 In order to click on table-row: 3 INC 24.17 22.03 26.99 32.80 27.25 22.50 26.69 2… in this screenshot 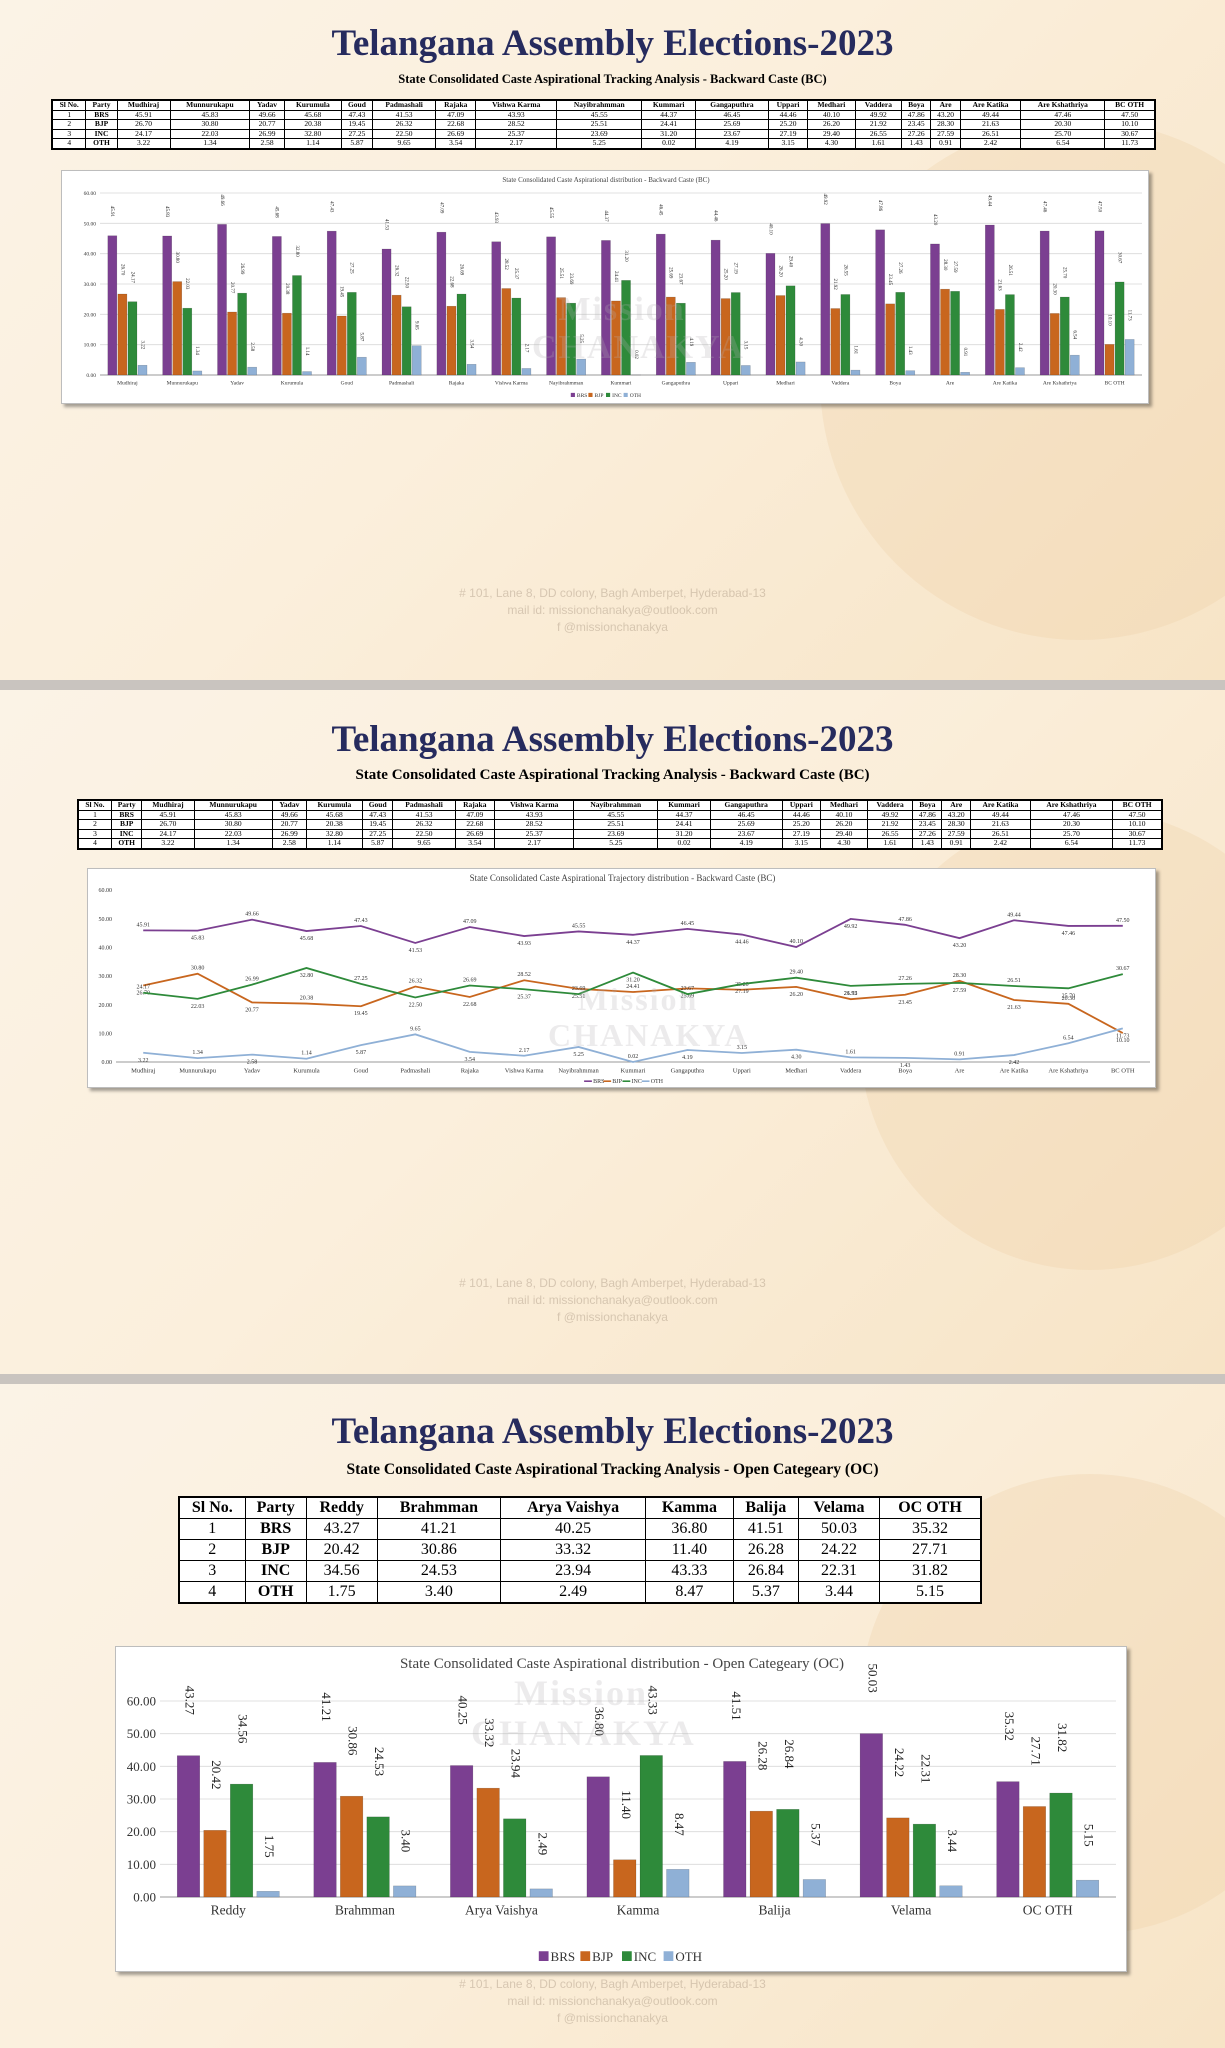, I will do `click(620, 833)`.